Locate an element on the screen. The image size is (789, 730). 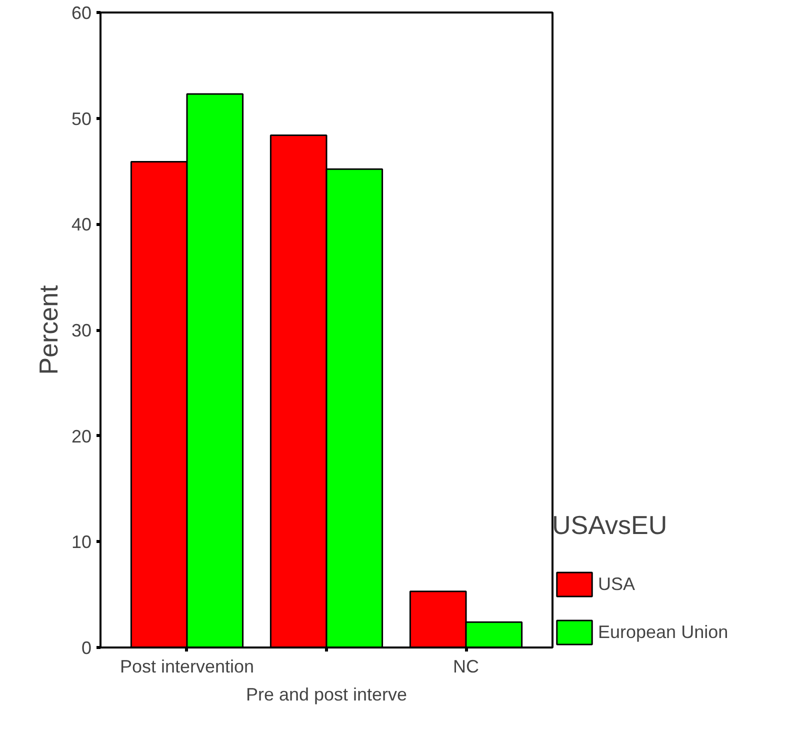
y-axis-title: Percent is located at coordinates (48, 329).